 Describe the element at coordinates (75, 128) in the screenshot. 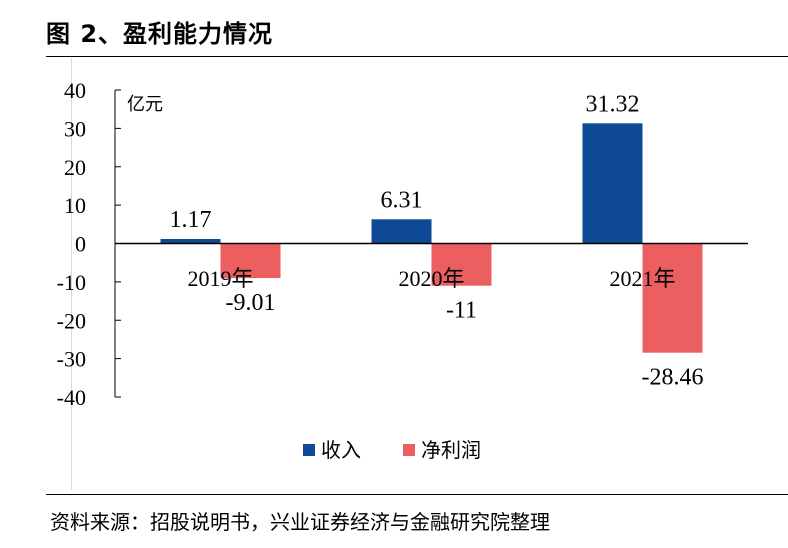

I see `y-tick-label: 30` at that location.